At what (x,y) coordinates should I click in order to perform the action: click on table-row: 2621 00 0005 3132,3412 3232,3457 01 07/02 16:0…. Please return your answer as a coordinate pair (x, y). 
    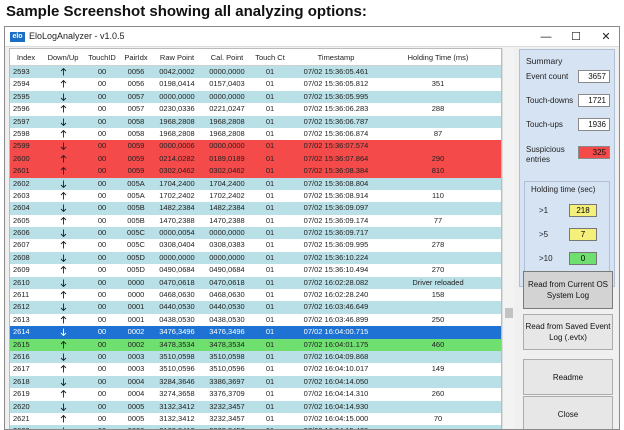
    Looking at the image, I should click on (255, 419).